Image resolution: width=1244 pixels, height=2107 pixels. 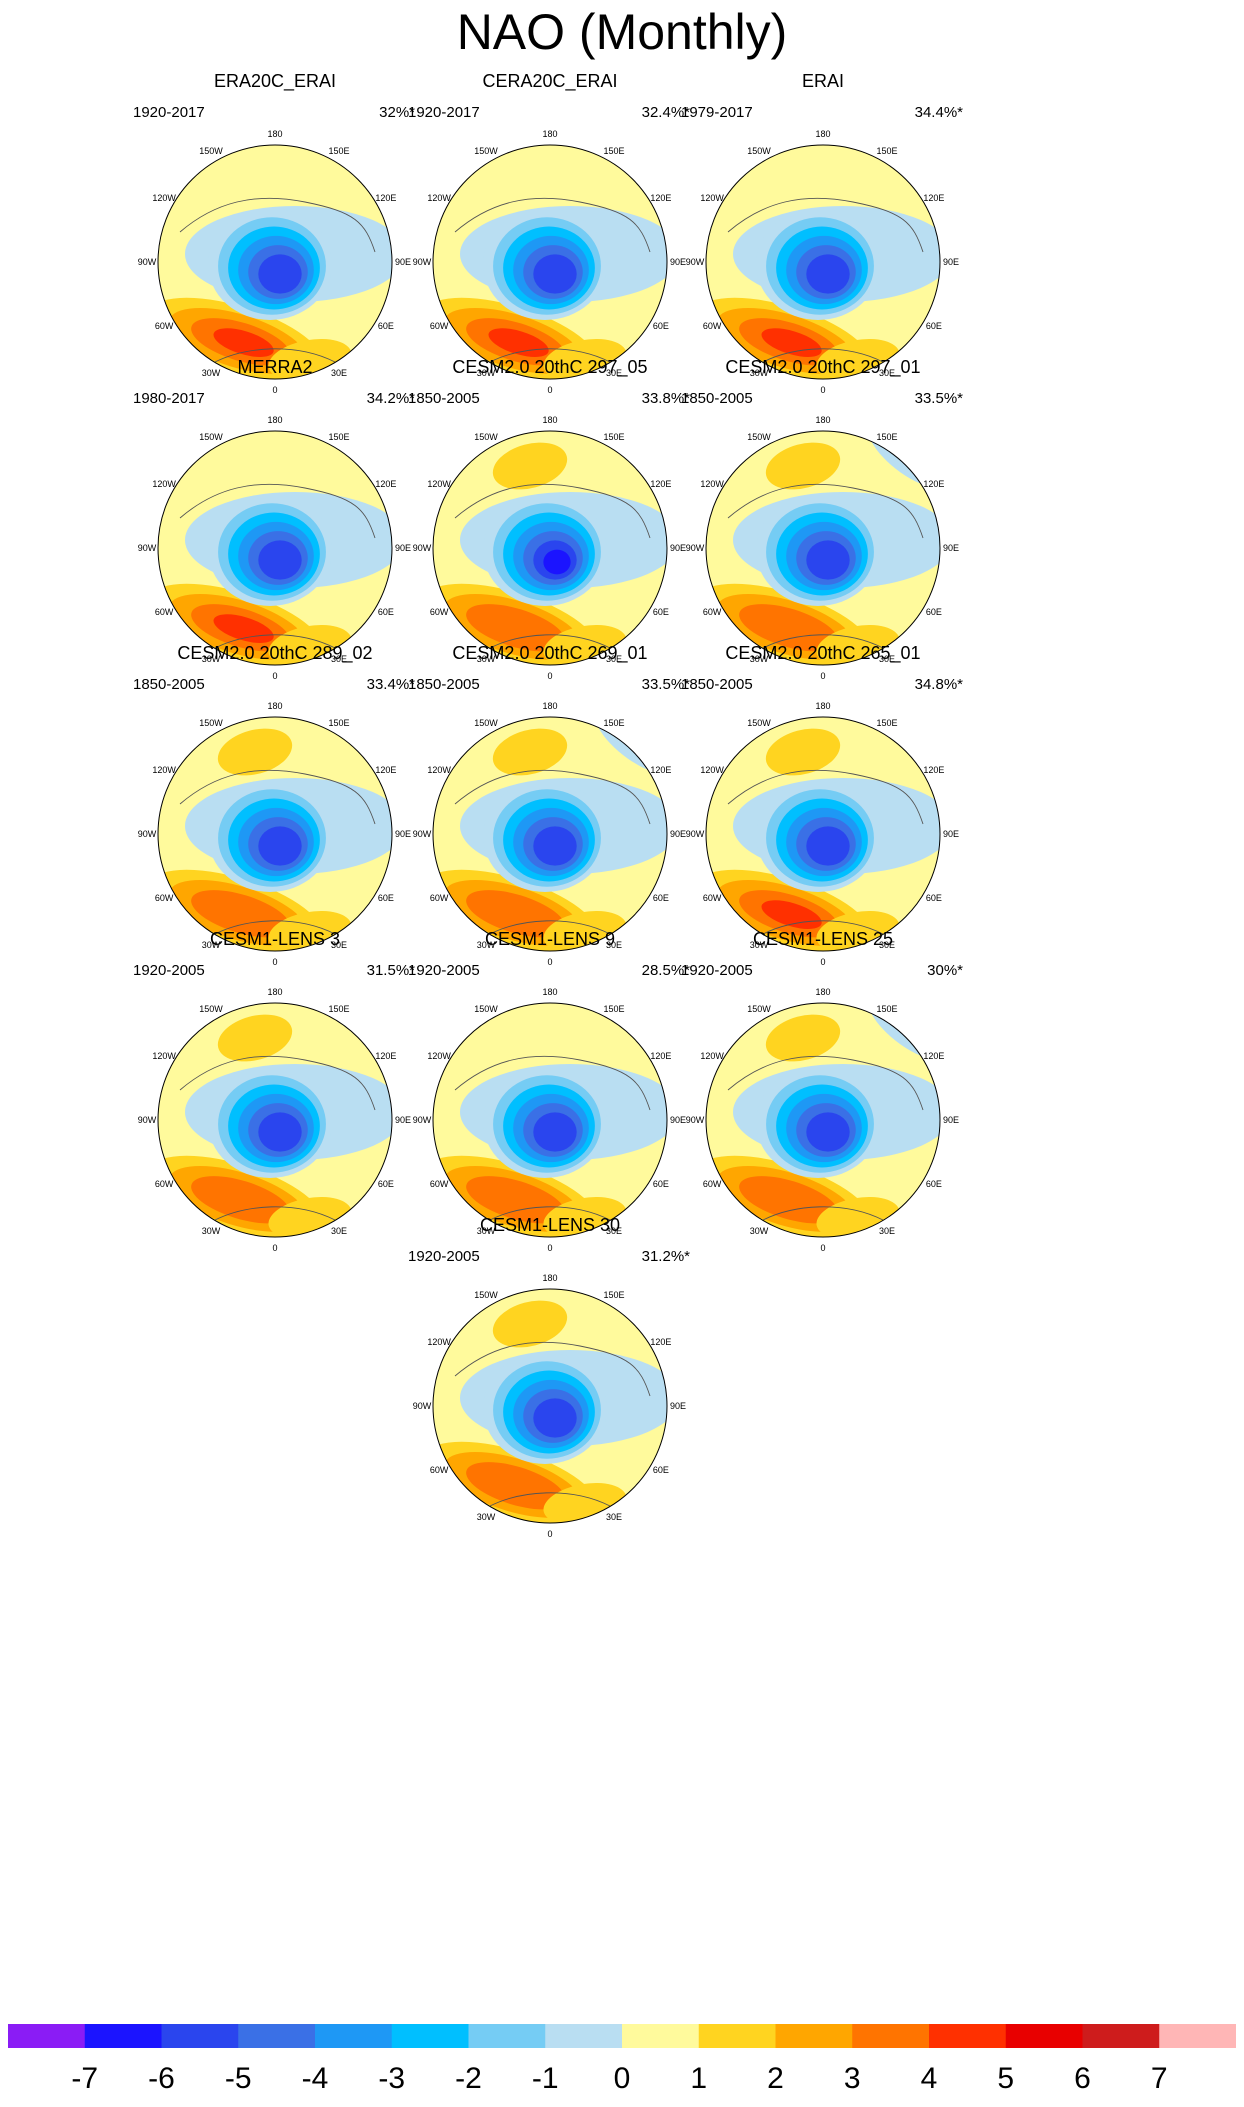 What do you see at coordinates (550, 1225) in the screenshot?
I see `panel-title: CESM1-LENS 30` at bounding box center [550, 1225].